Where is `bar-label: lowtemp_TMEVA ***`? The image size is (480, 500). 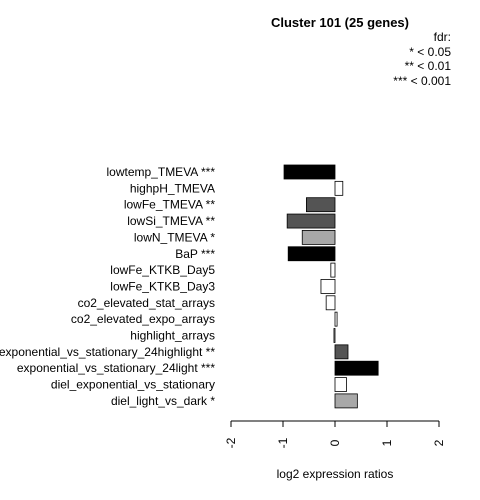 bar-label: lowtemp_TMEVA *** is located at coordinates (161, 172).